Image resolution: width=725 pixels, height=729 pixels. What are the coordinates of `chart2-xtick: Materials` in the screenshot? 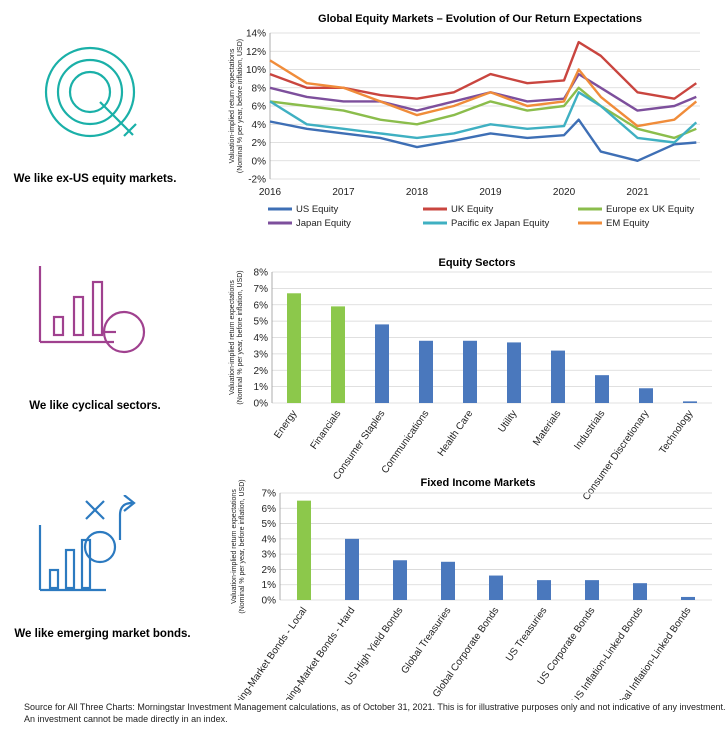 It's located at (547, 428).